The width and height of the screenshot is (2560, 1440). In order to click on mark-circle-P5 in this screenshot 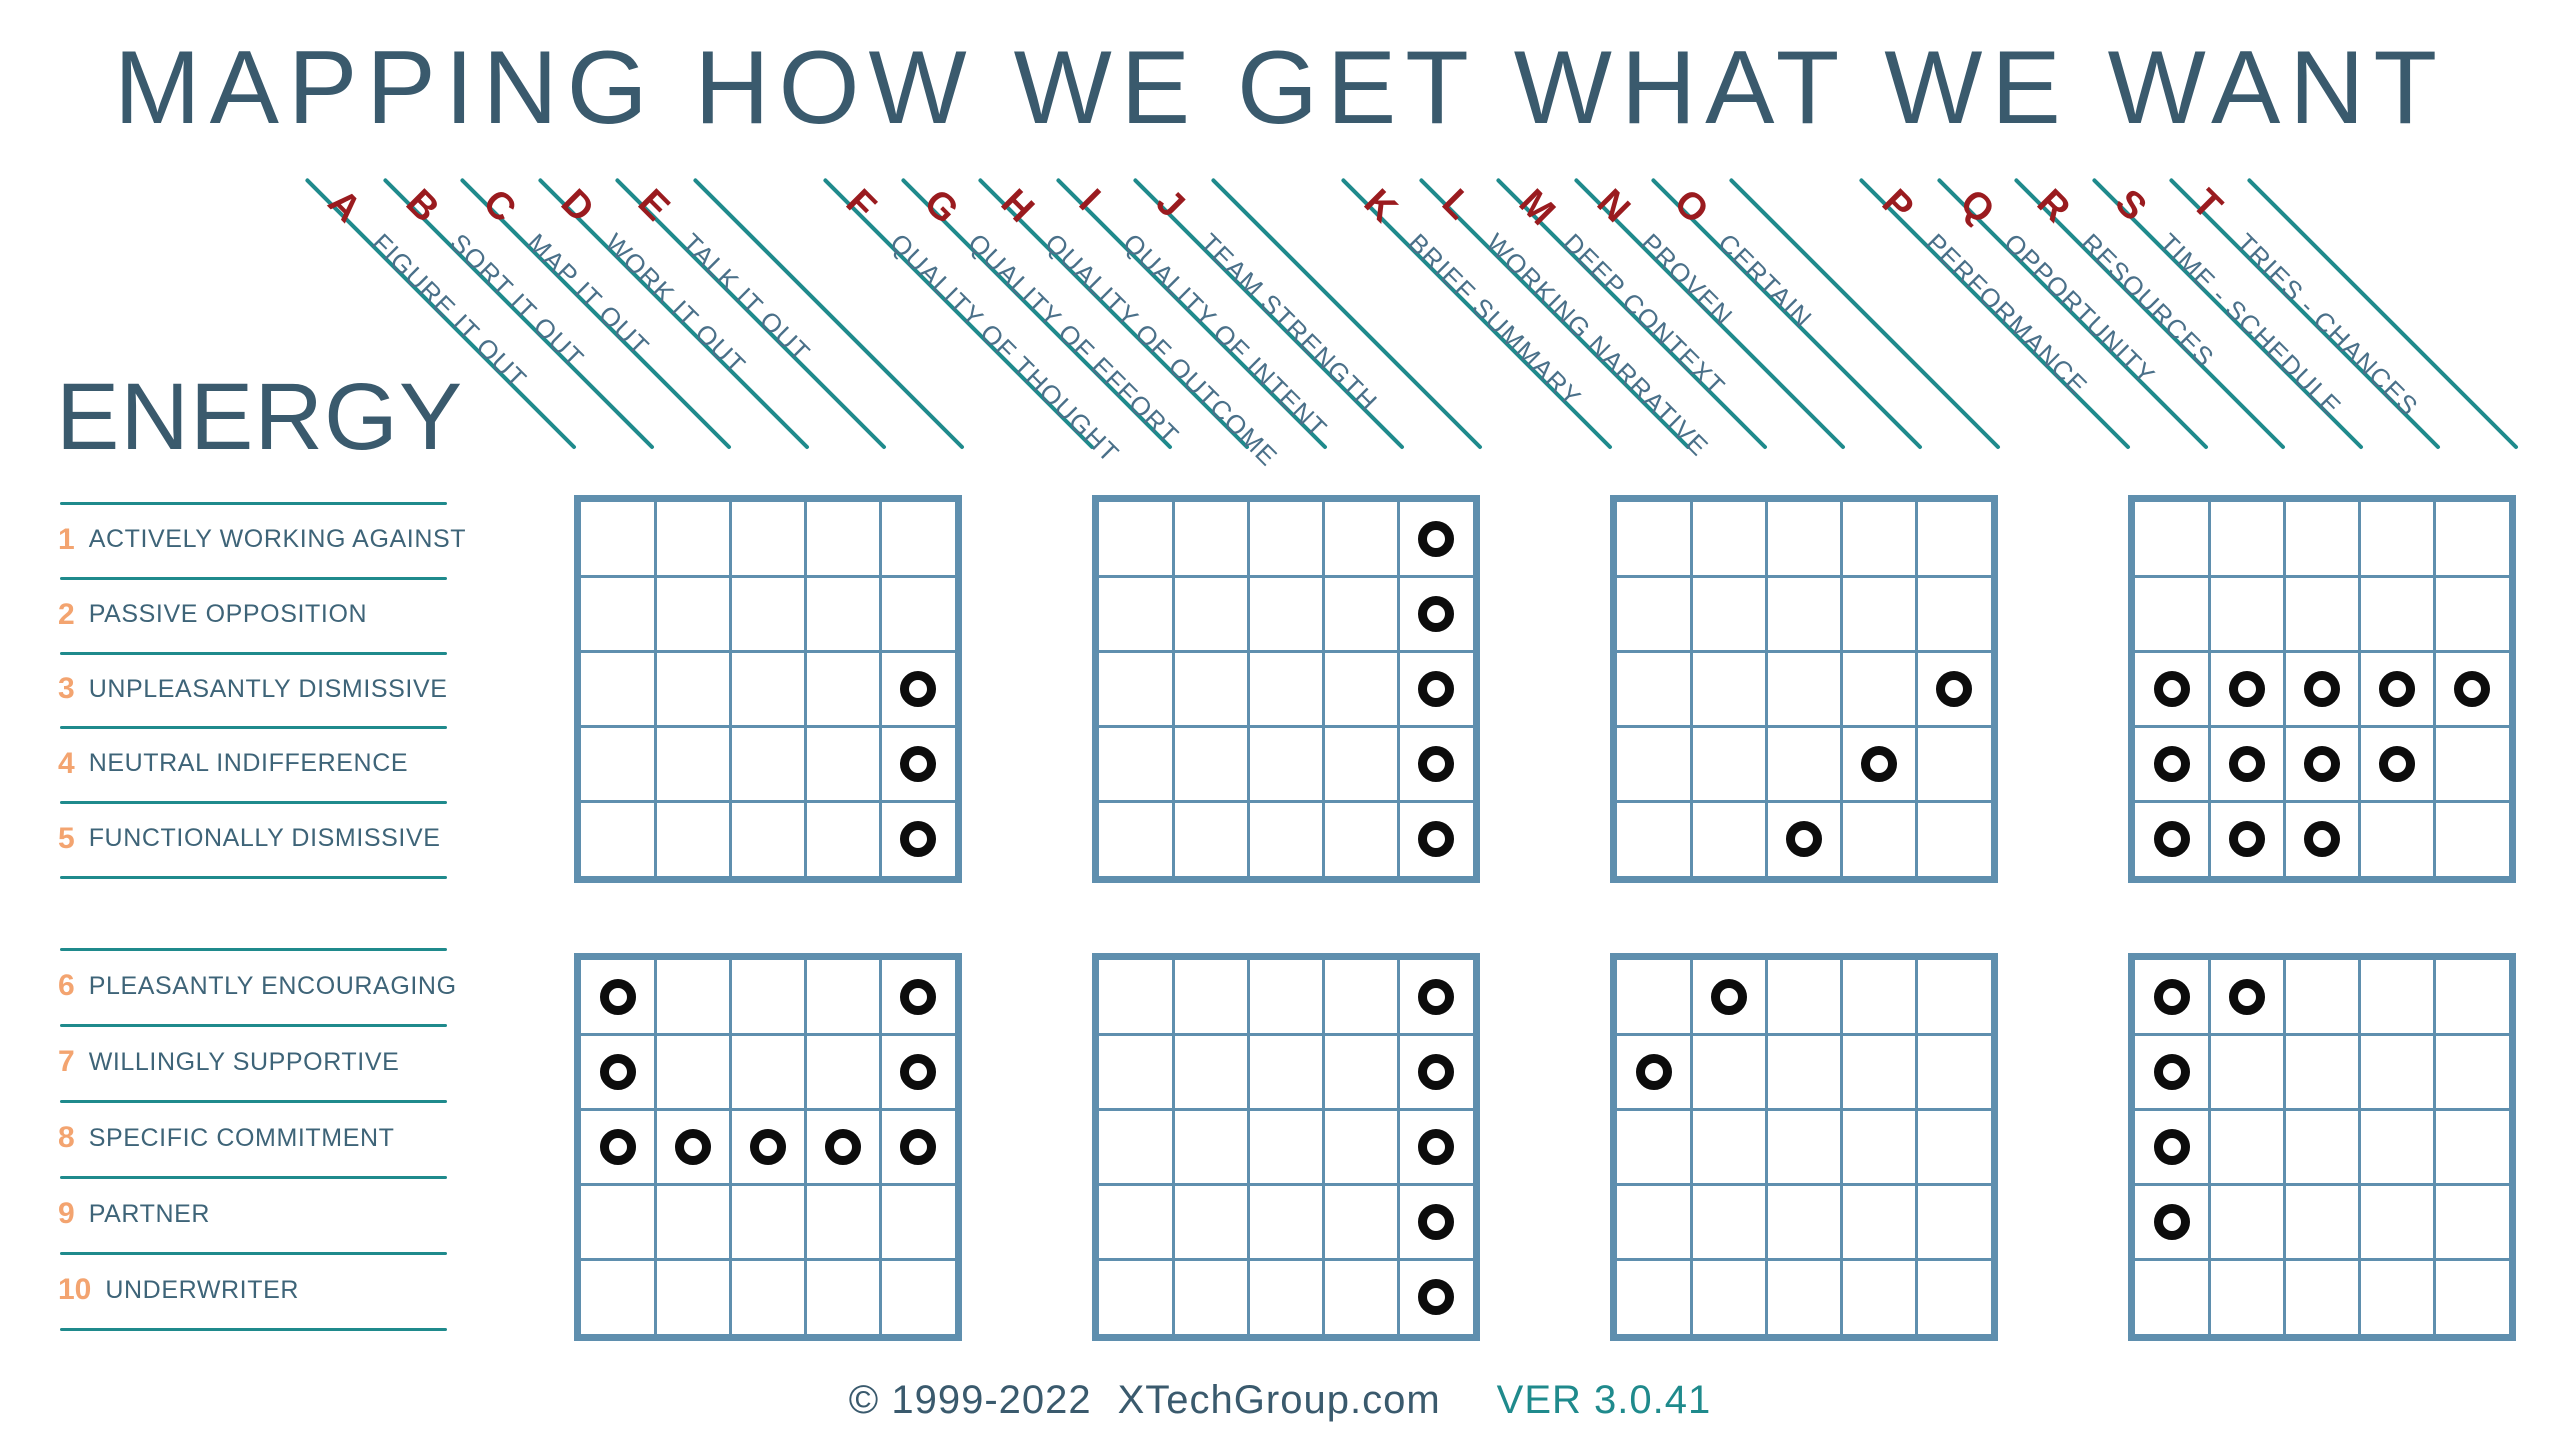, I will do `click(2172, 838)`.